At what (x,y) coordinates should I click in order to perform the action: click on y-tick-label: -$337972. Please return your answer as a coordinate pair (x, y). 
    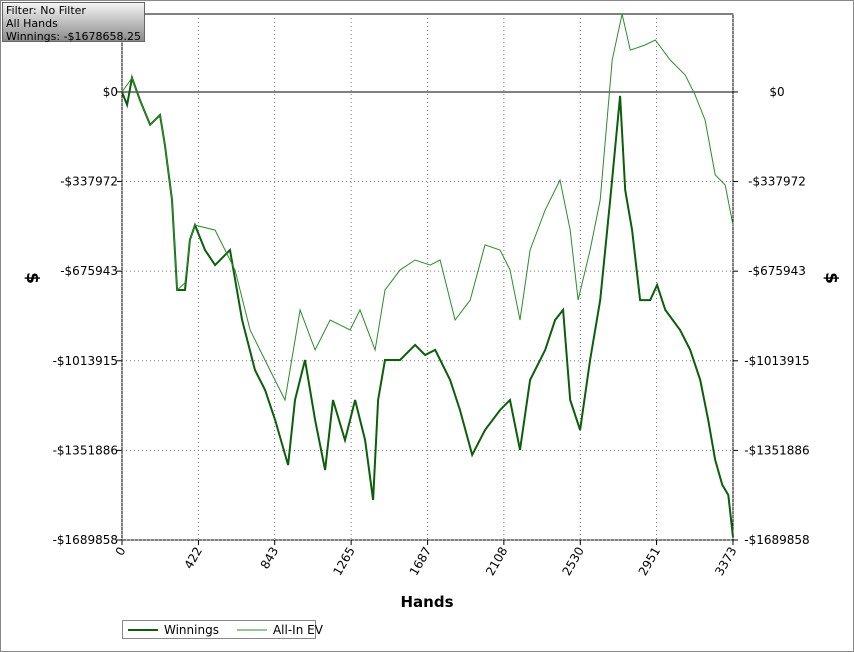
    Looking at the image, I should click on (89, 182).